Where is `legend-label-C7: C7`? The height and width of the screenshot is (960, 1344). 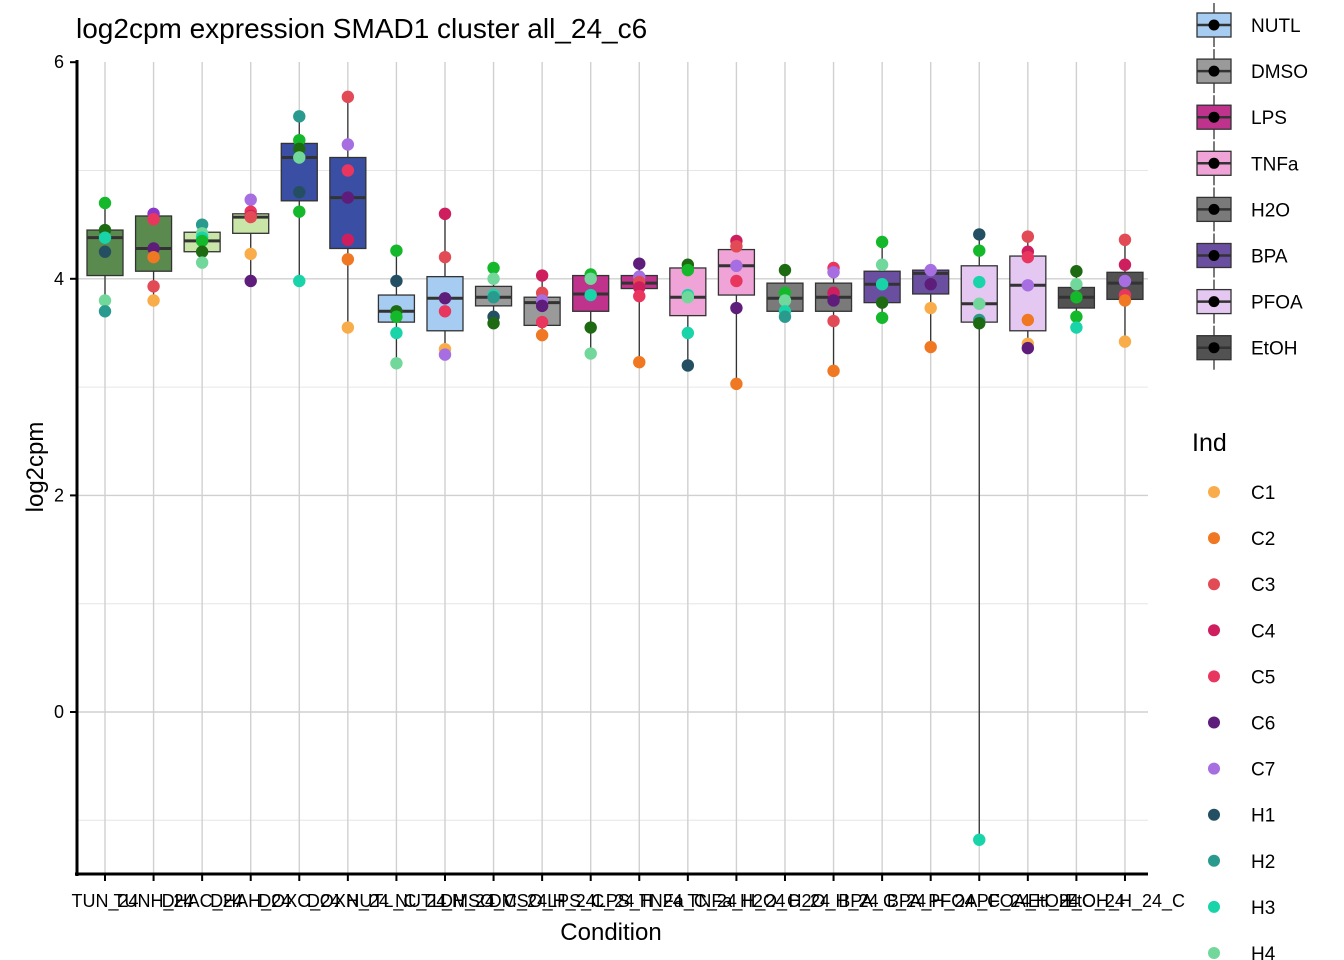
legend-label-C7: C7 is located at coordinates (1263, 770).